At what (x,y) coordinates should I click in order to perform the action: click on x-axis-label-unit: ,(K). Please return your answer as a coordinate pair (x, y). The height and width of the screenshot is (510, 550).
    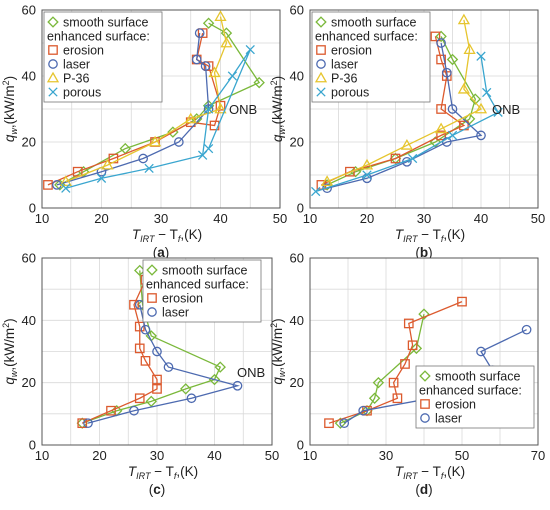
    Looking at the image, I should click on (454, 234).